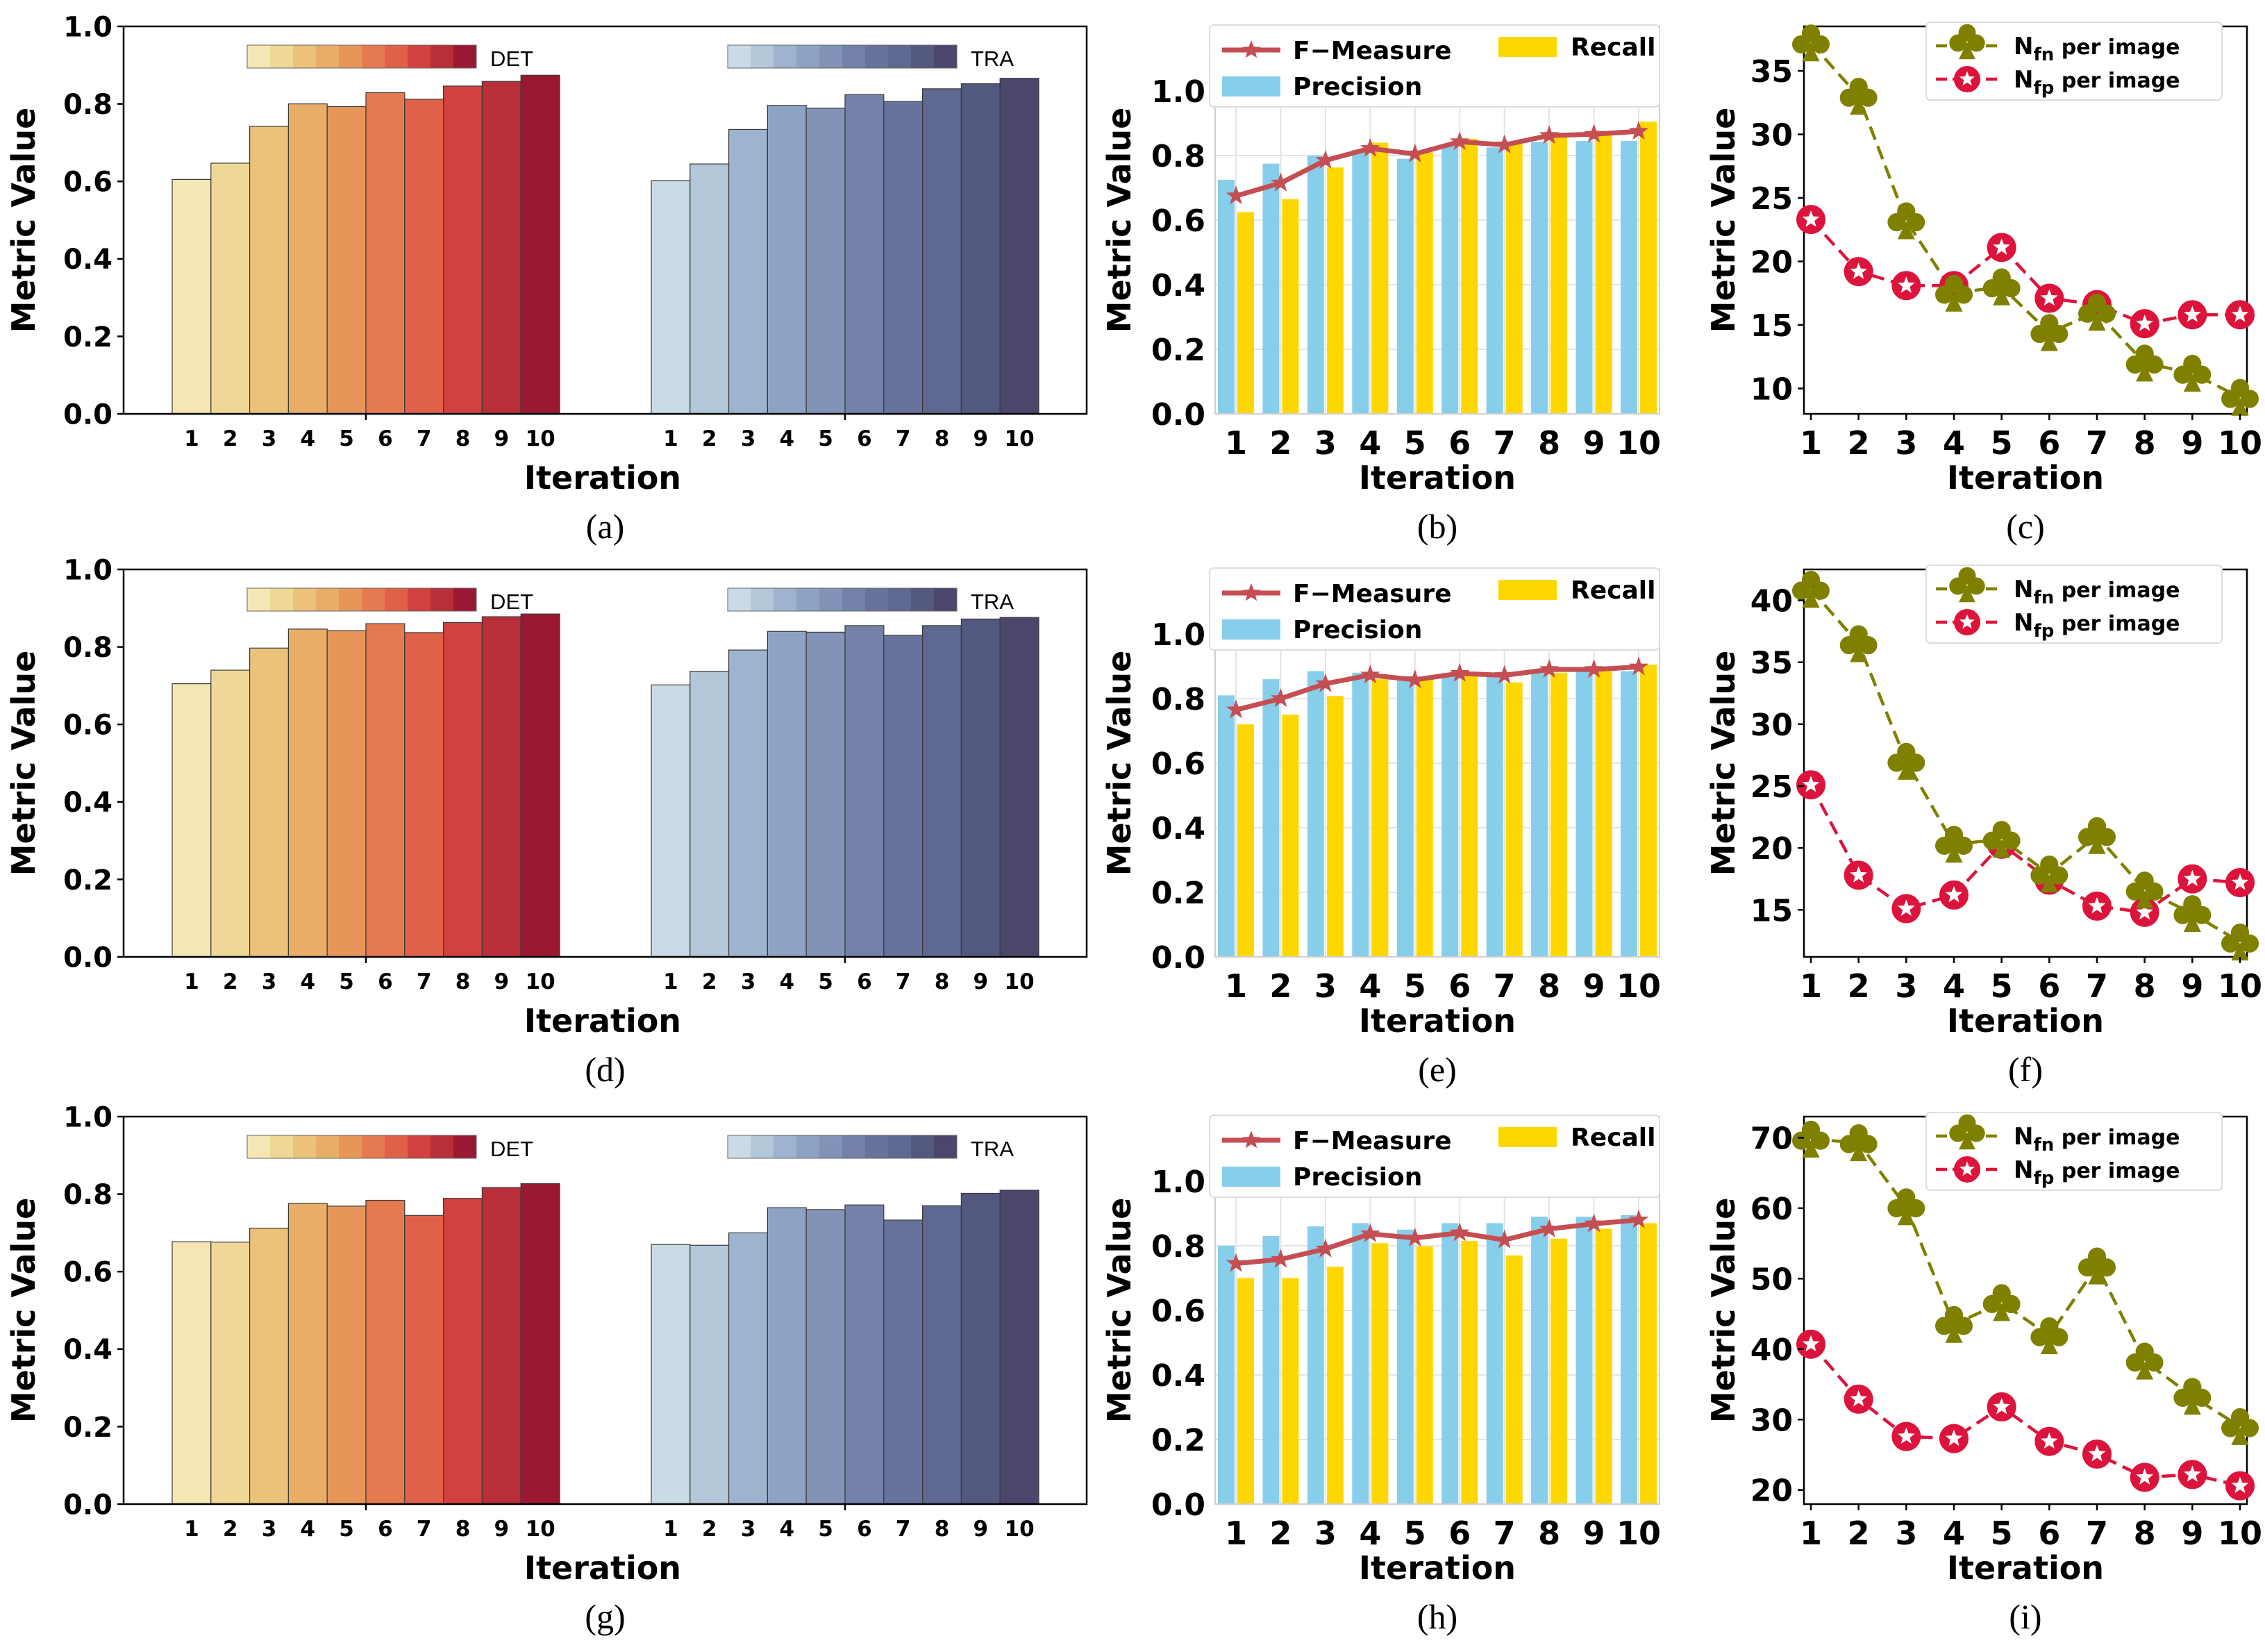 This screenshot has height=1652, width=2265. I want to click on legend-label: TRA, so click(992, 59).